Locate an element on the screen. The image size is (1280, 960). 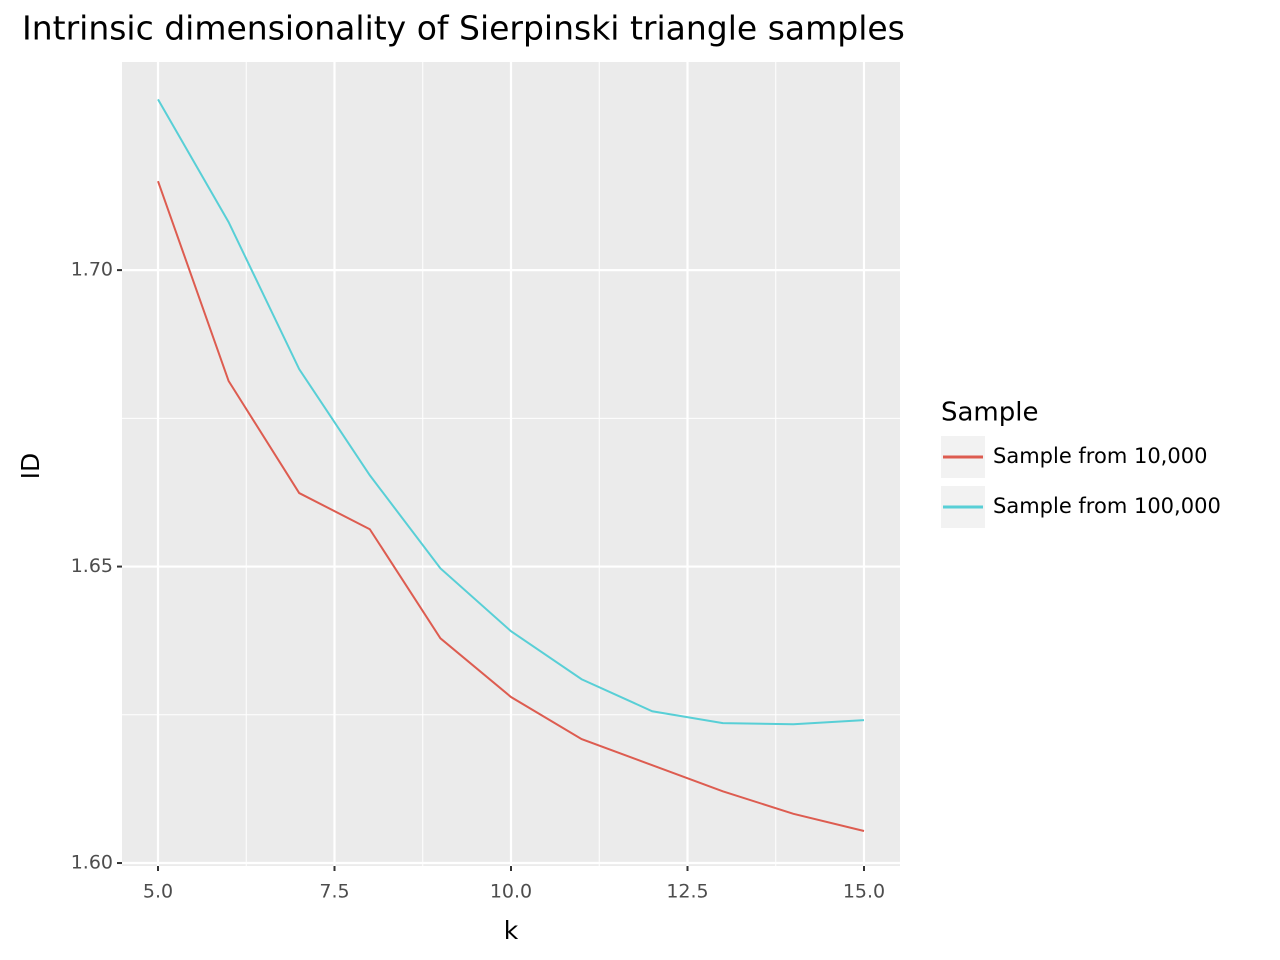
x-tick-label: 15.0 is located at coordinates (864, 892).